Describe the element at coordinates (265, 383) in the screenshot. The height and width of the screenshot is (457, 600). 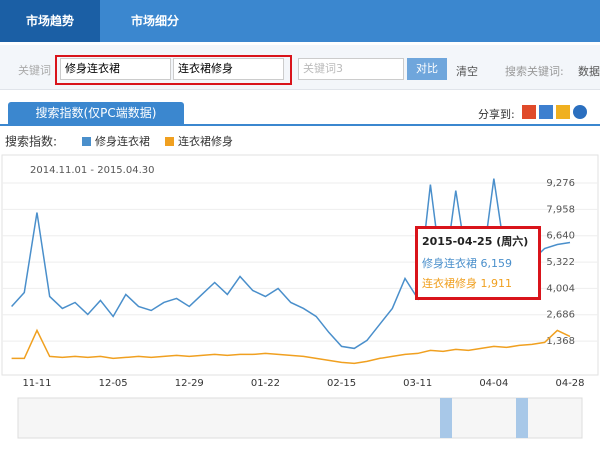
I see `x-tick-label: 01-22` at that location.